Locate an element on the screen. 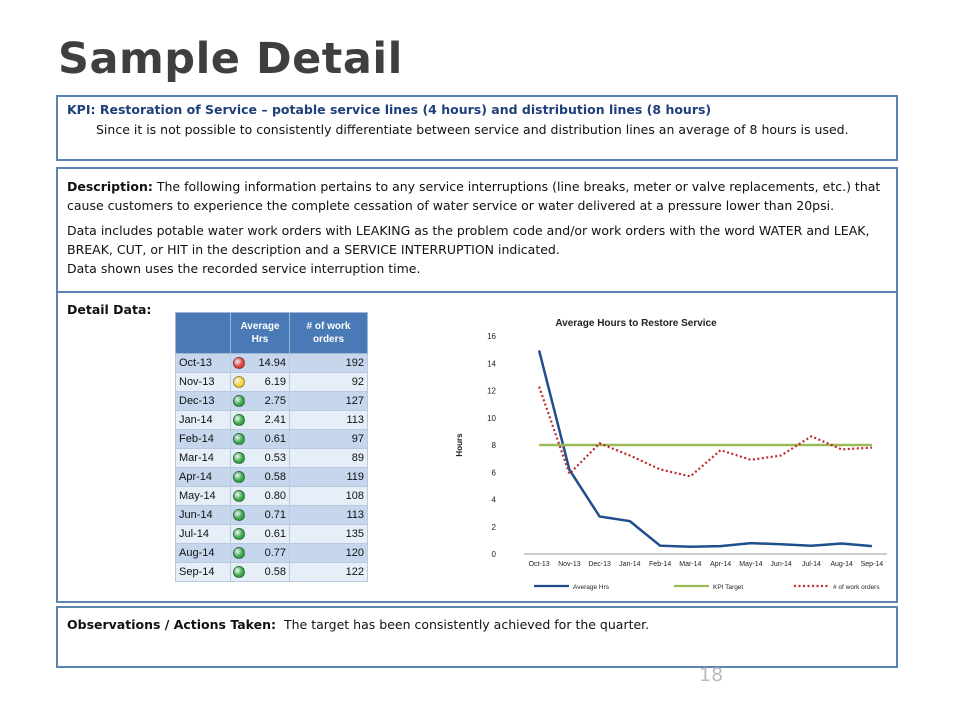 The height and width of the screenshot is (720, 960). average-hrs-cell: 6.19 is located at coordinates (260, 382).